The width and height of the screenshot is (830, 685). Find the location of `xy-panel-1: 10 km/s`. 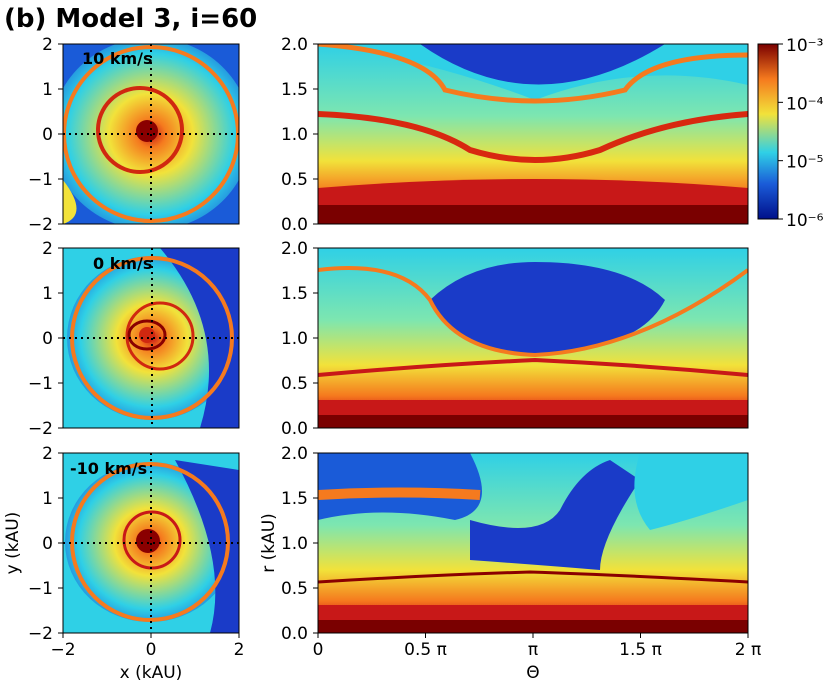

xy-panel-1: 10 km/s is located at coordinates (151, 134).